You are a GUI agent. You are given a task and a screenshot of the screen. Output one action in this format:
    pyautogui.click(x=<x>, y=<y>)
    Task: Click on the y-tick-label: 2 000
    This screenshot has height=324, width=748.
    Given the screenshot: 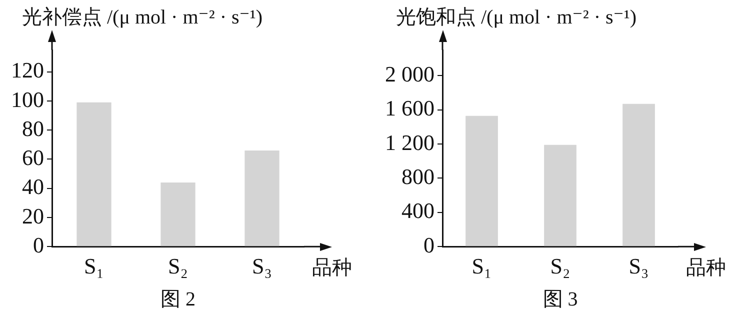 What is the action you would take?
    pyautogui.click(x=409, y=73)
    